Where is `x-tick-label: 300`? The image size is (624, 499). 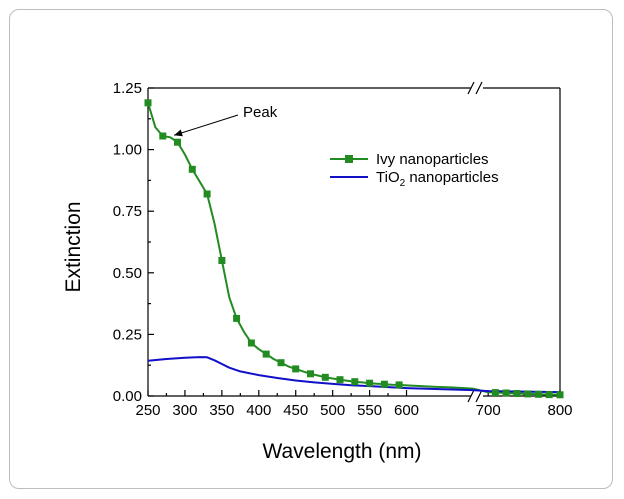 x-tick-label: 300 is located at coordinates (184, 410).